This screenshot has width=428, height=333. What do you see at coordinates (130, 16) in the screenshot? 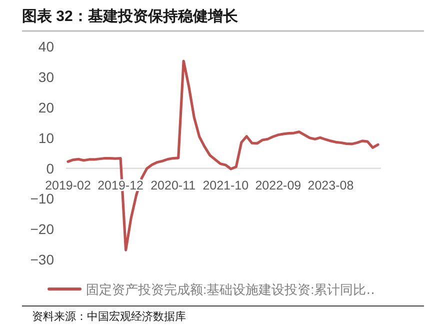
I see `chart-title: 图表 32：基建投资保持稳健增长` at bounding box center [130, 16].